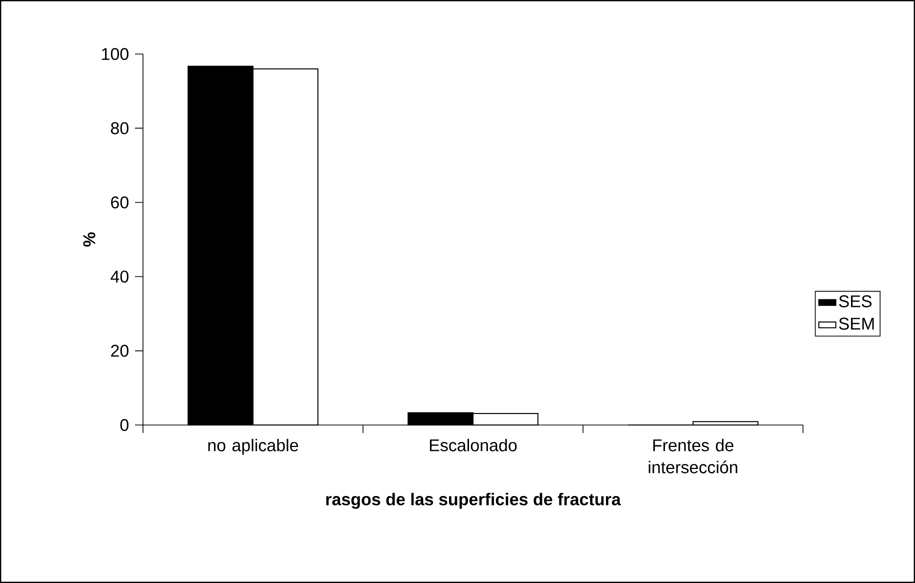 This screenshot has width=915, height=583. What do you see at coordinates (119, 128) in the screenshot?
I see `y-tick-label: 80` at bounding box center [119, 128].